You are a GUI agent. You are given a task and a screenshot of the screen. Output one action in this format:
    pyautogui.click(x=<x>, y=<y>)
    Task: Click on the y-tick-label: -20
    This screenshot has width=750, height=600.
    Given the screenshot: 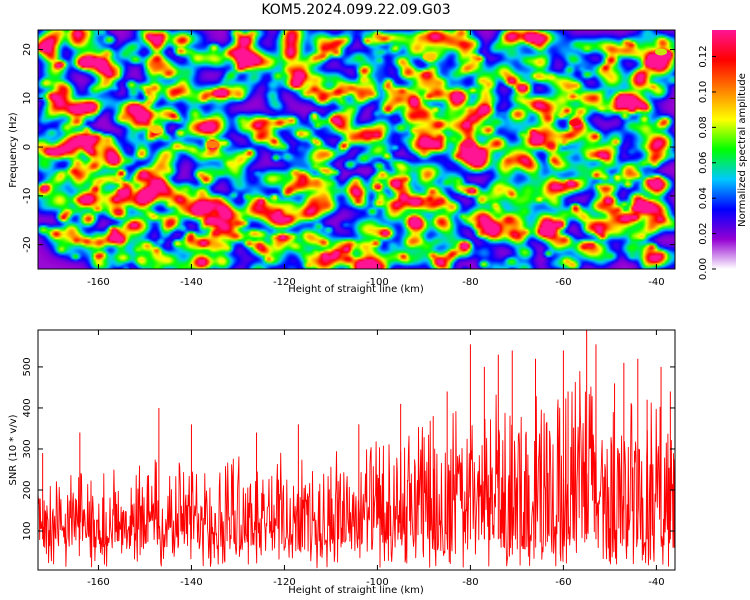 What is the action you would take?
    pyautogui.click(x=27, y=244)
    